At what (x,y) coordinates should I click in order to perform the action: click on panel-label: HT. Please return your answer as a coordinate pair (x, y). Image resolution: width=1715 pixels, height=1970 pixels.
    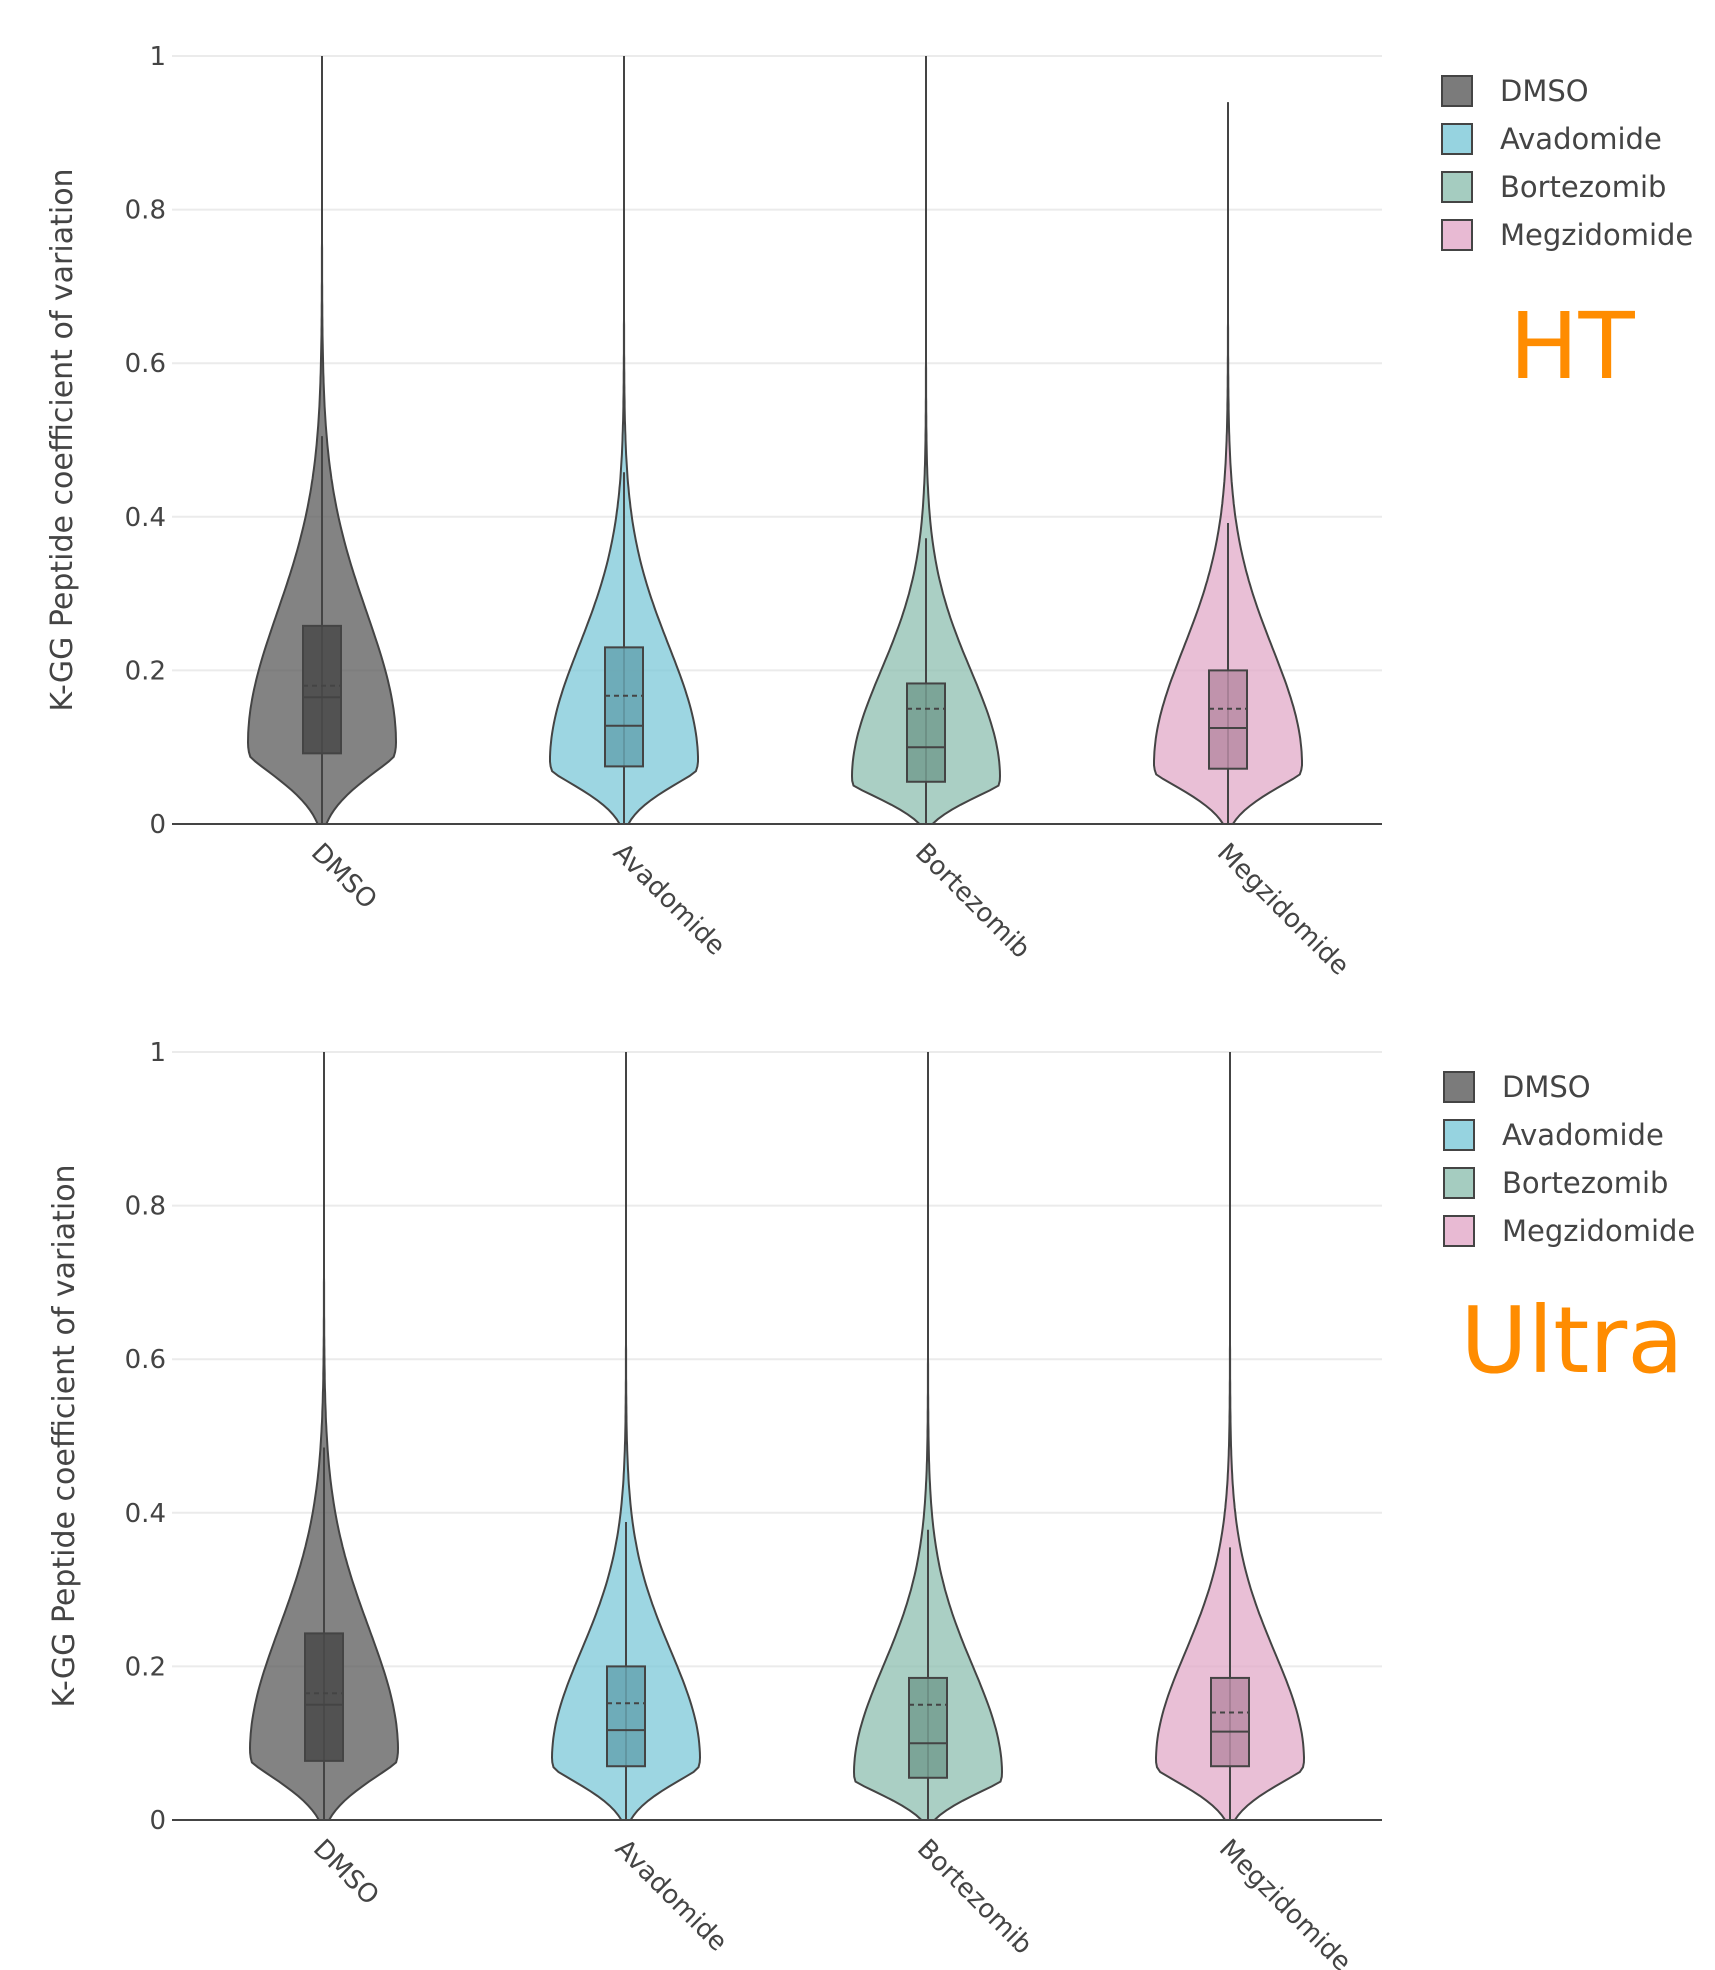
    Looking at the image, I should click on (1572, 346).